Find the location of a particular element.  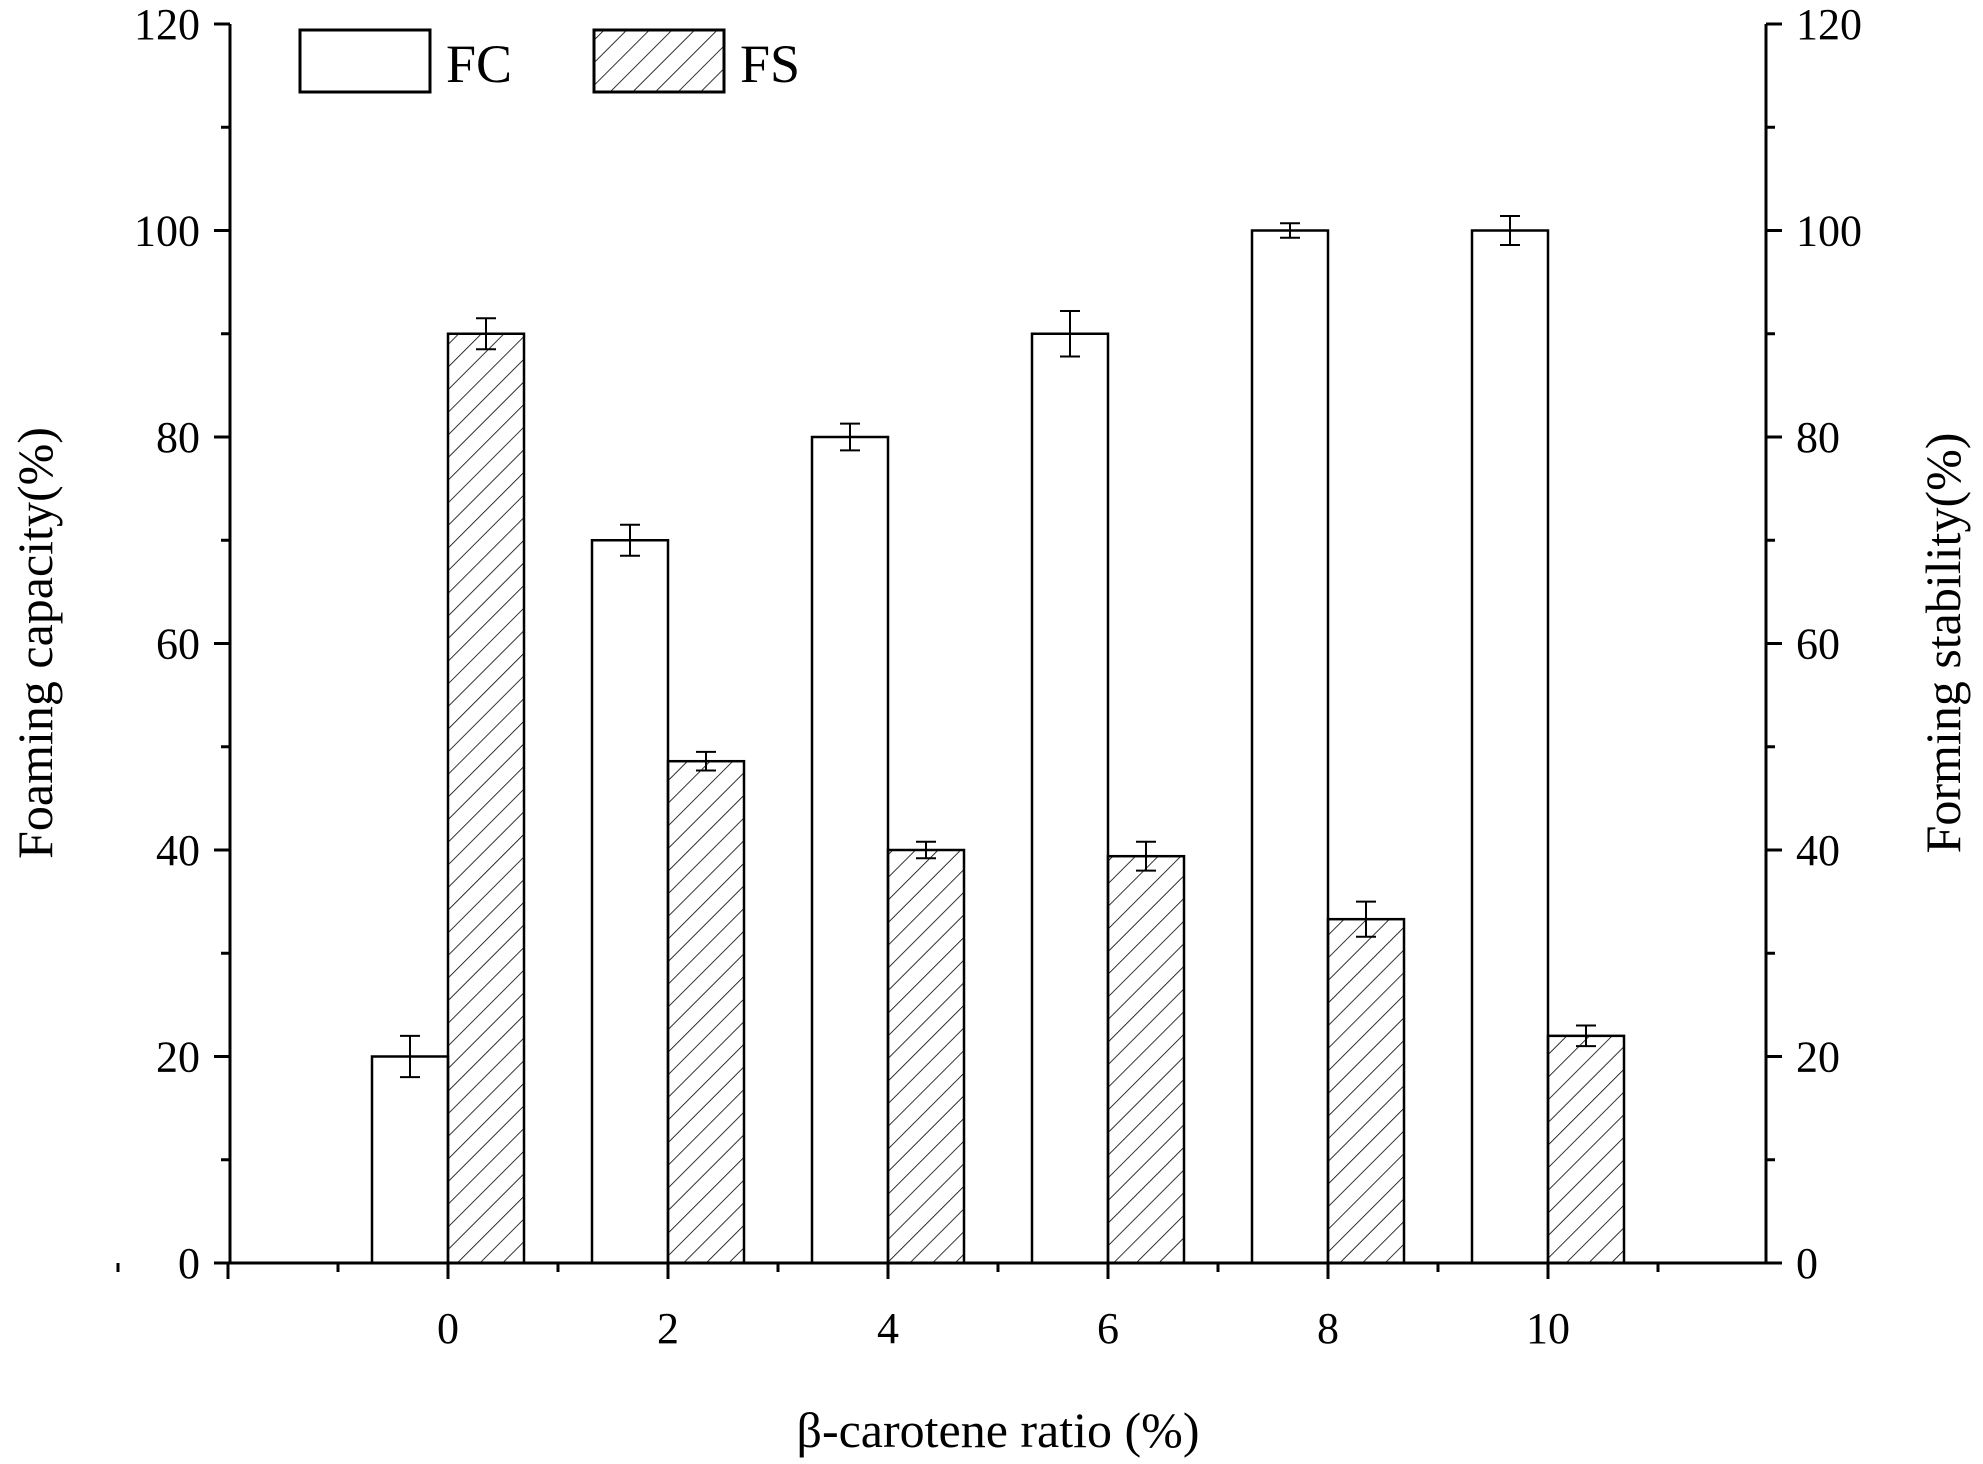

x-axis-title: β-carotene ratio (%) is located at coordinates (998, 1430).